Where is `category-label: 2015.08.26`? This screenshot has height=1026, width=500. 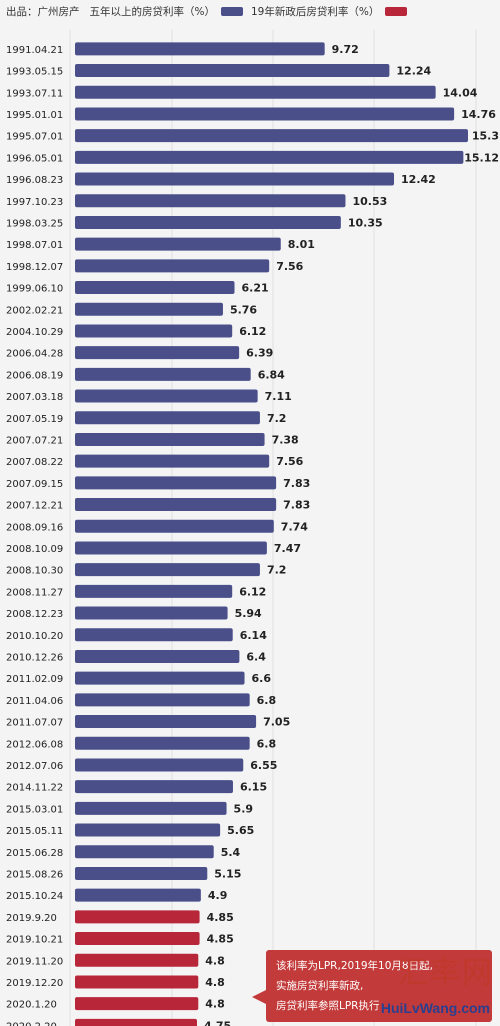 category-label: 2015.08.26 is located at coordinates (34, 874).